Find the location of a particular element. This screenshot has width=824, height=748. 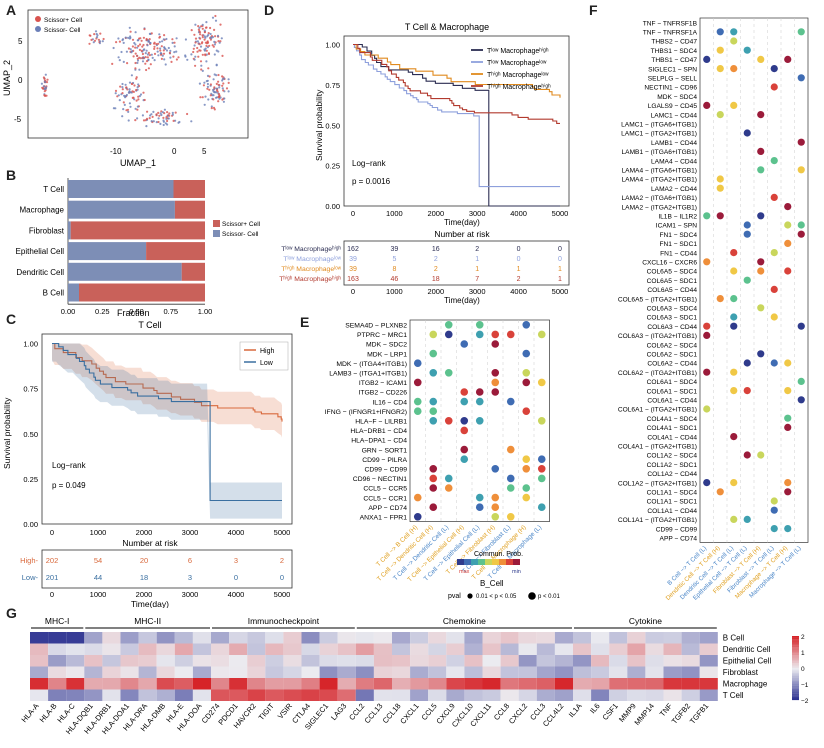

panel-label-e: E is located at coordinates (305, 322).